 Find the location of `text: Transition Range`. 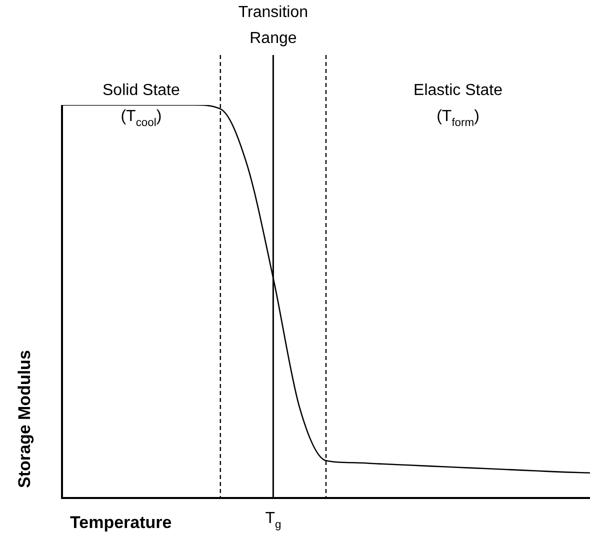

text: Transition Range is located at coordinates (273, 25).